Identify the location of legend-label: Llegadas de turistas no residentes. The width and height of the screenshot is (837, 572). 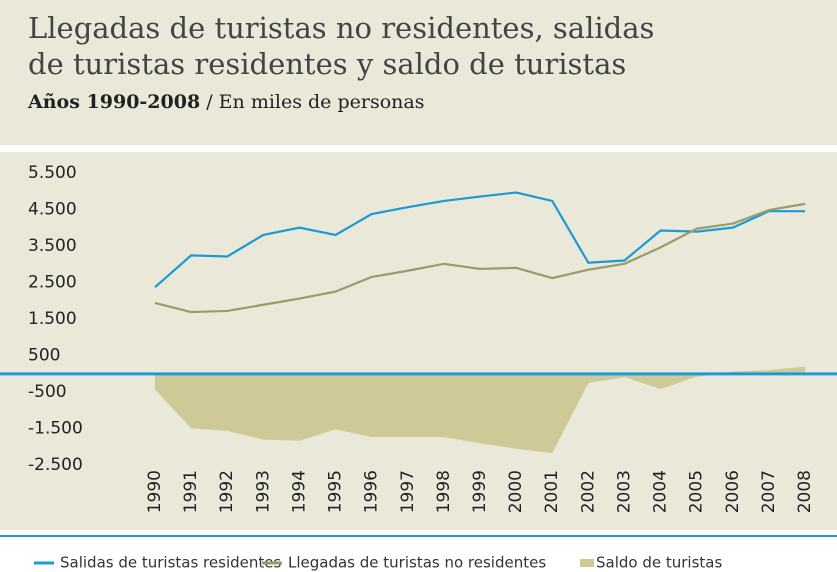
(417, 563).